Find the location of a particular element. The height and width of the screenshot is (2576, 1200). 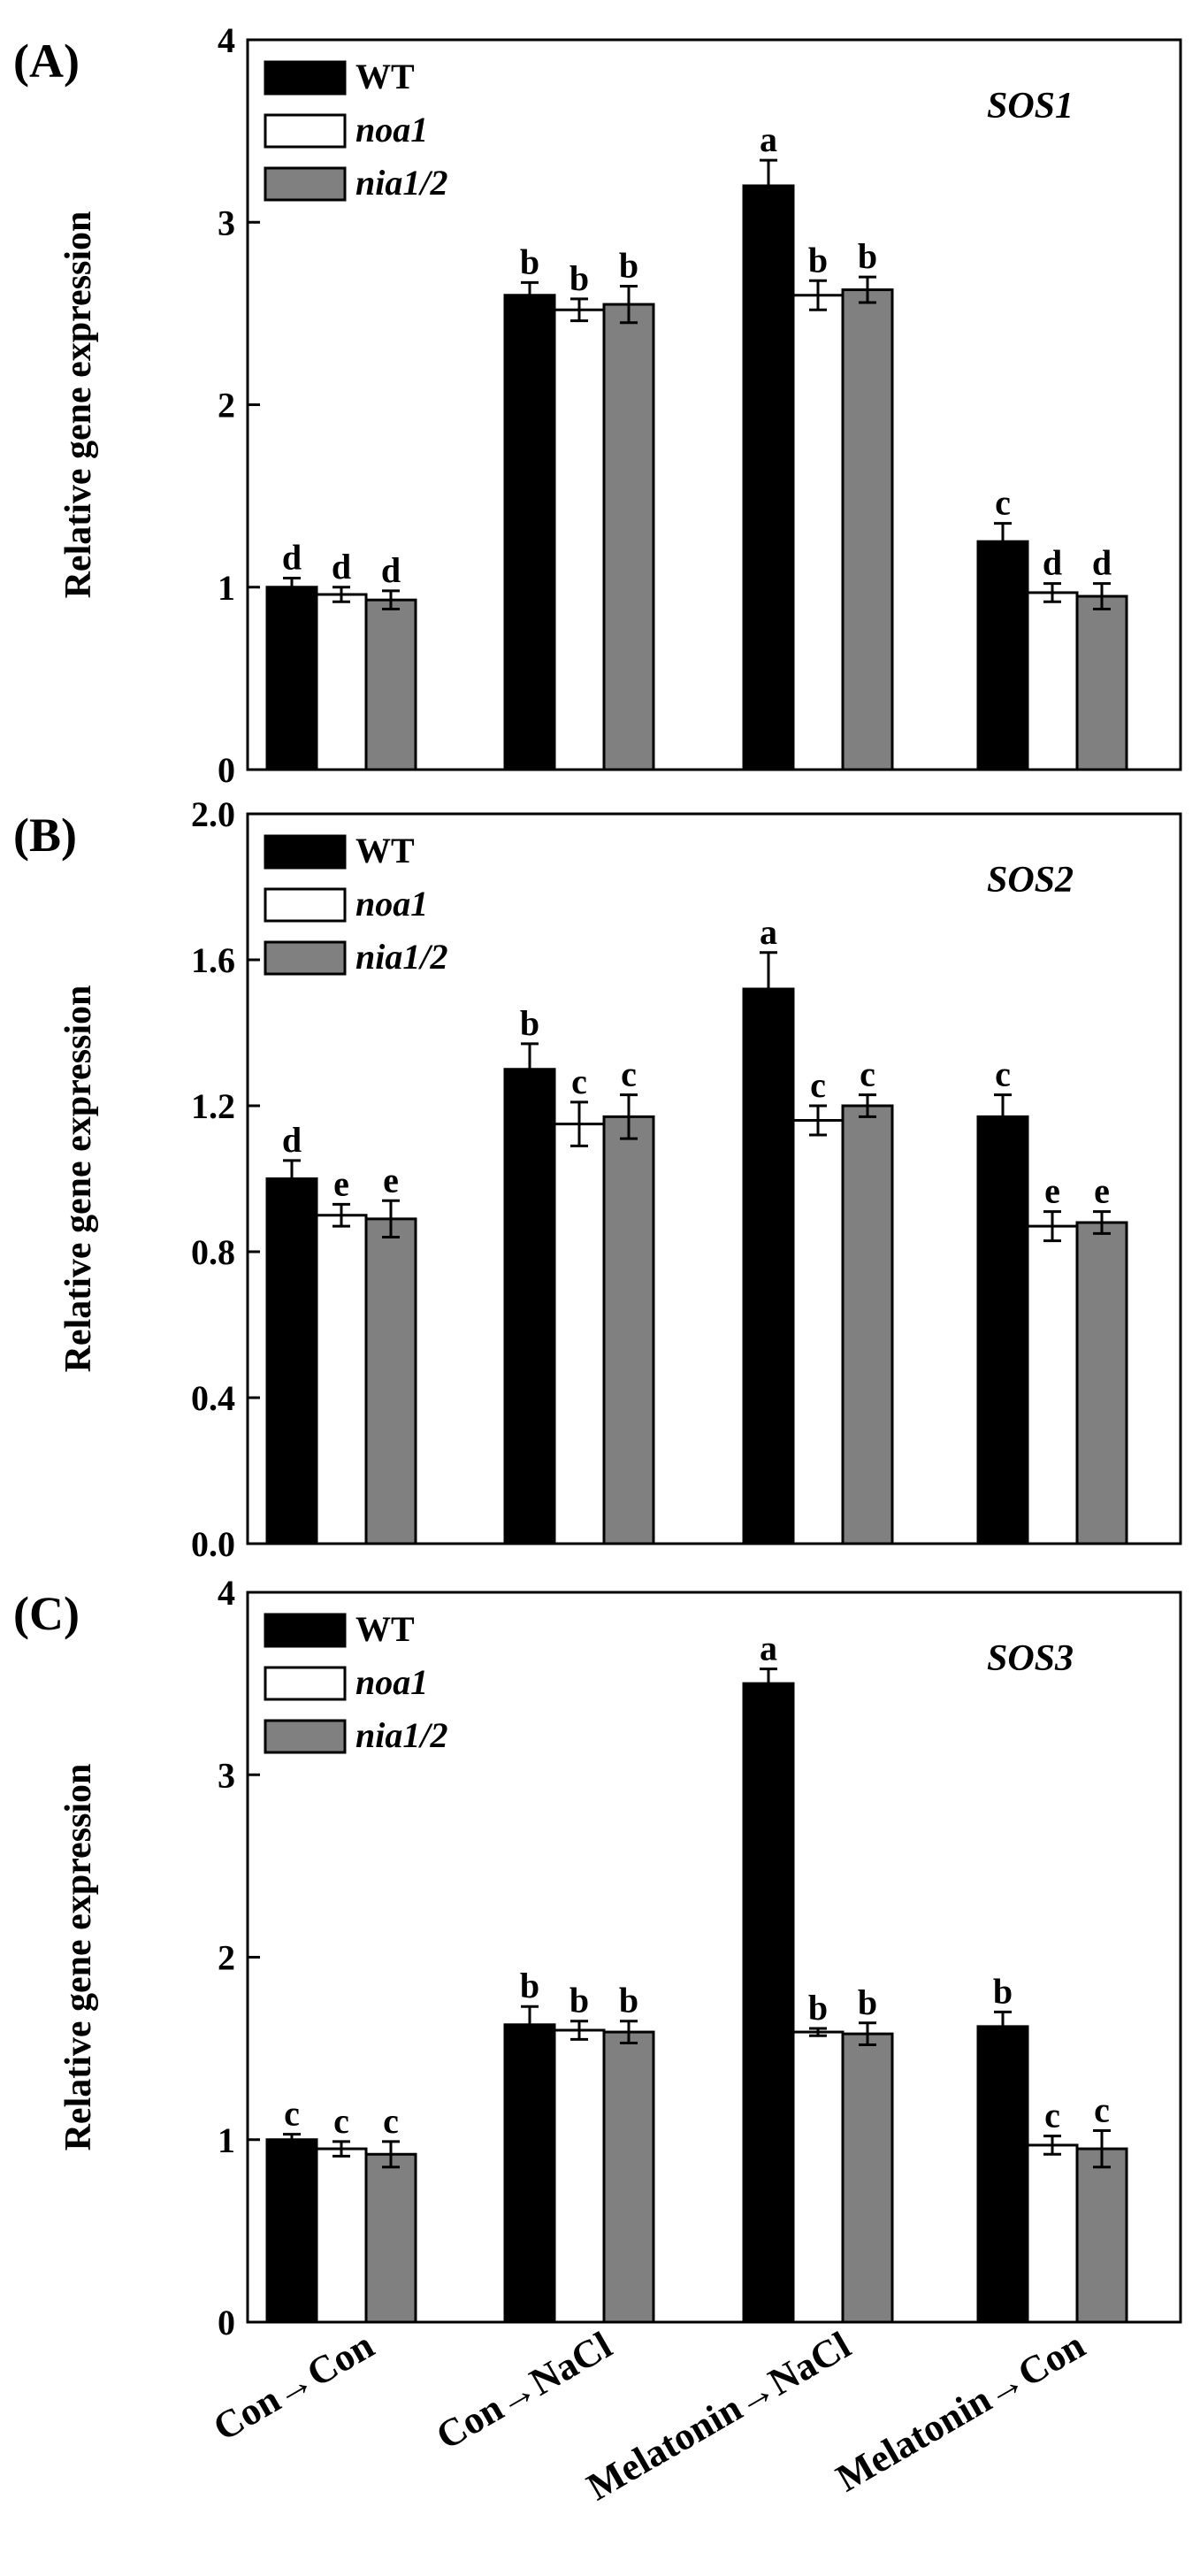

y-tick-label: 1 is located at coordinates (227, 588).